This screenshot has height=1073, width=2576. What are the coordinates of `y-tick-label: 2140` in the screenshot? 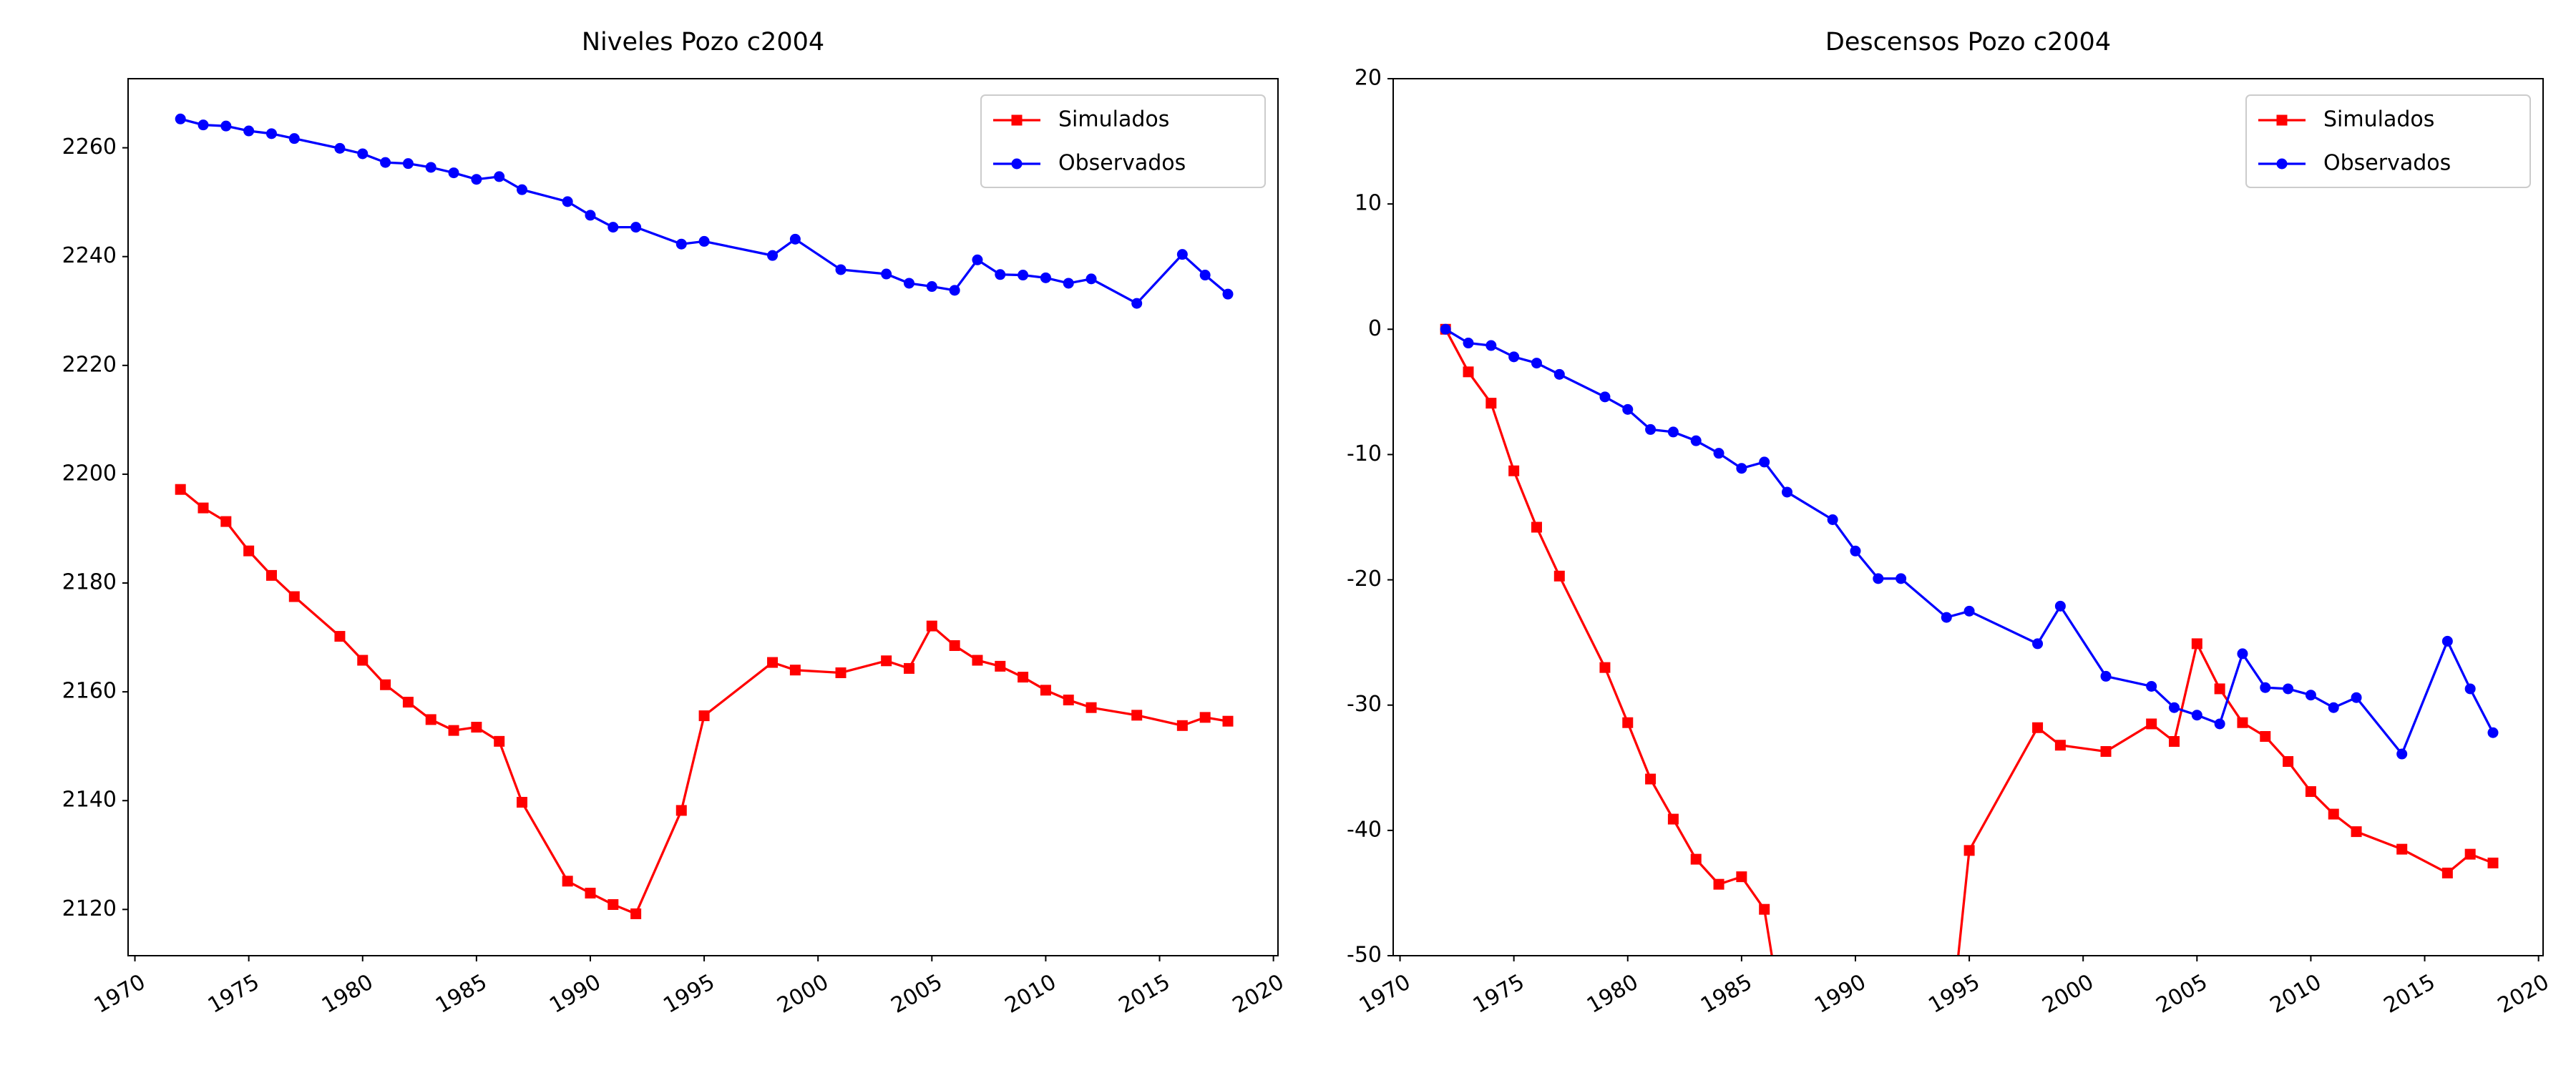 It's located at (89, 800).